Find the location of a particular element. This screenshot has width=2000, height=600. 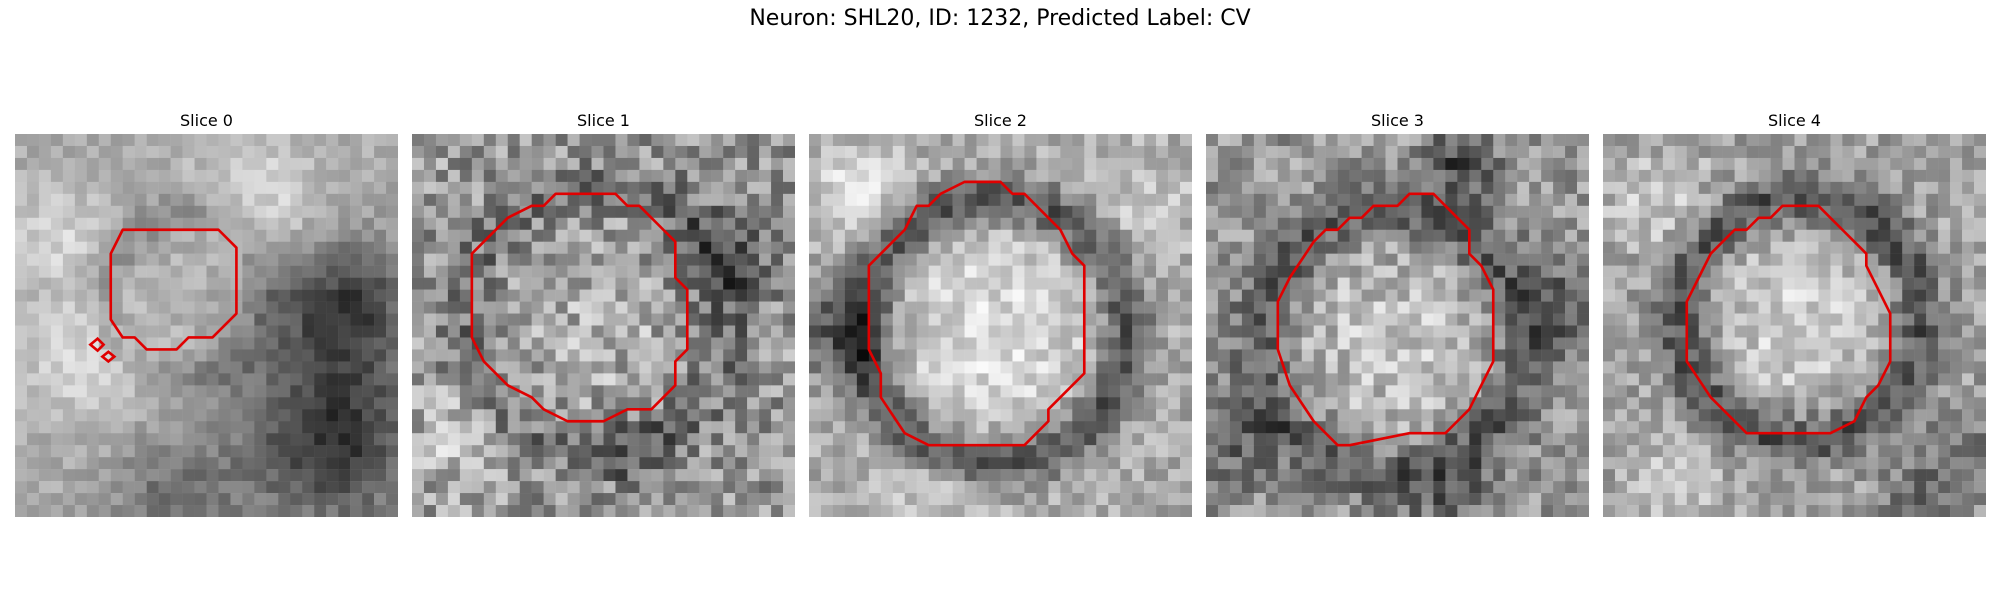

slice-panel-4: Slice 4 is located at coordinates (1794, 312).